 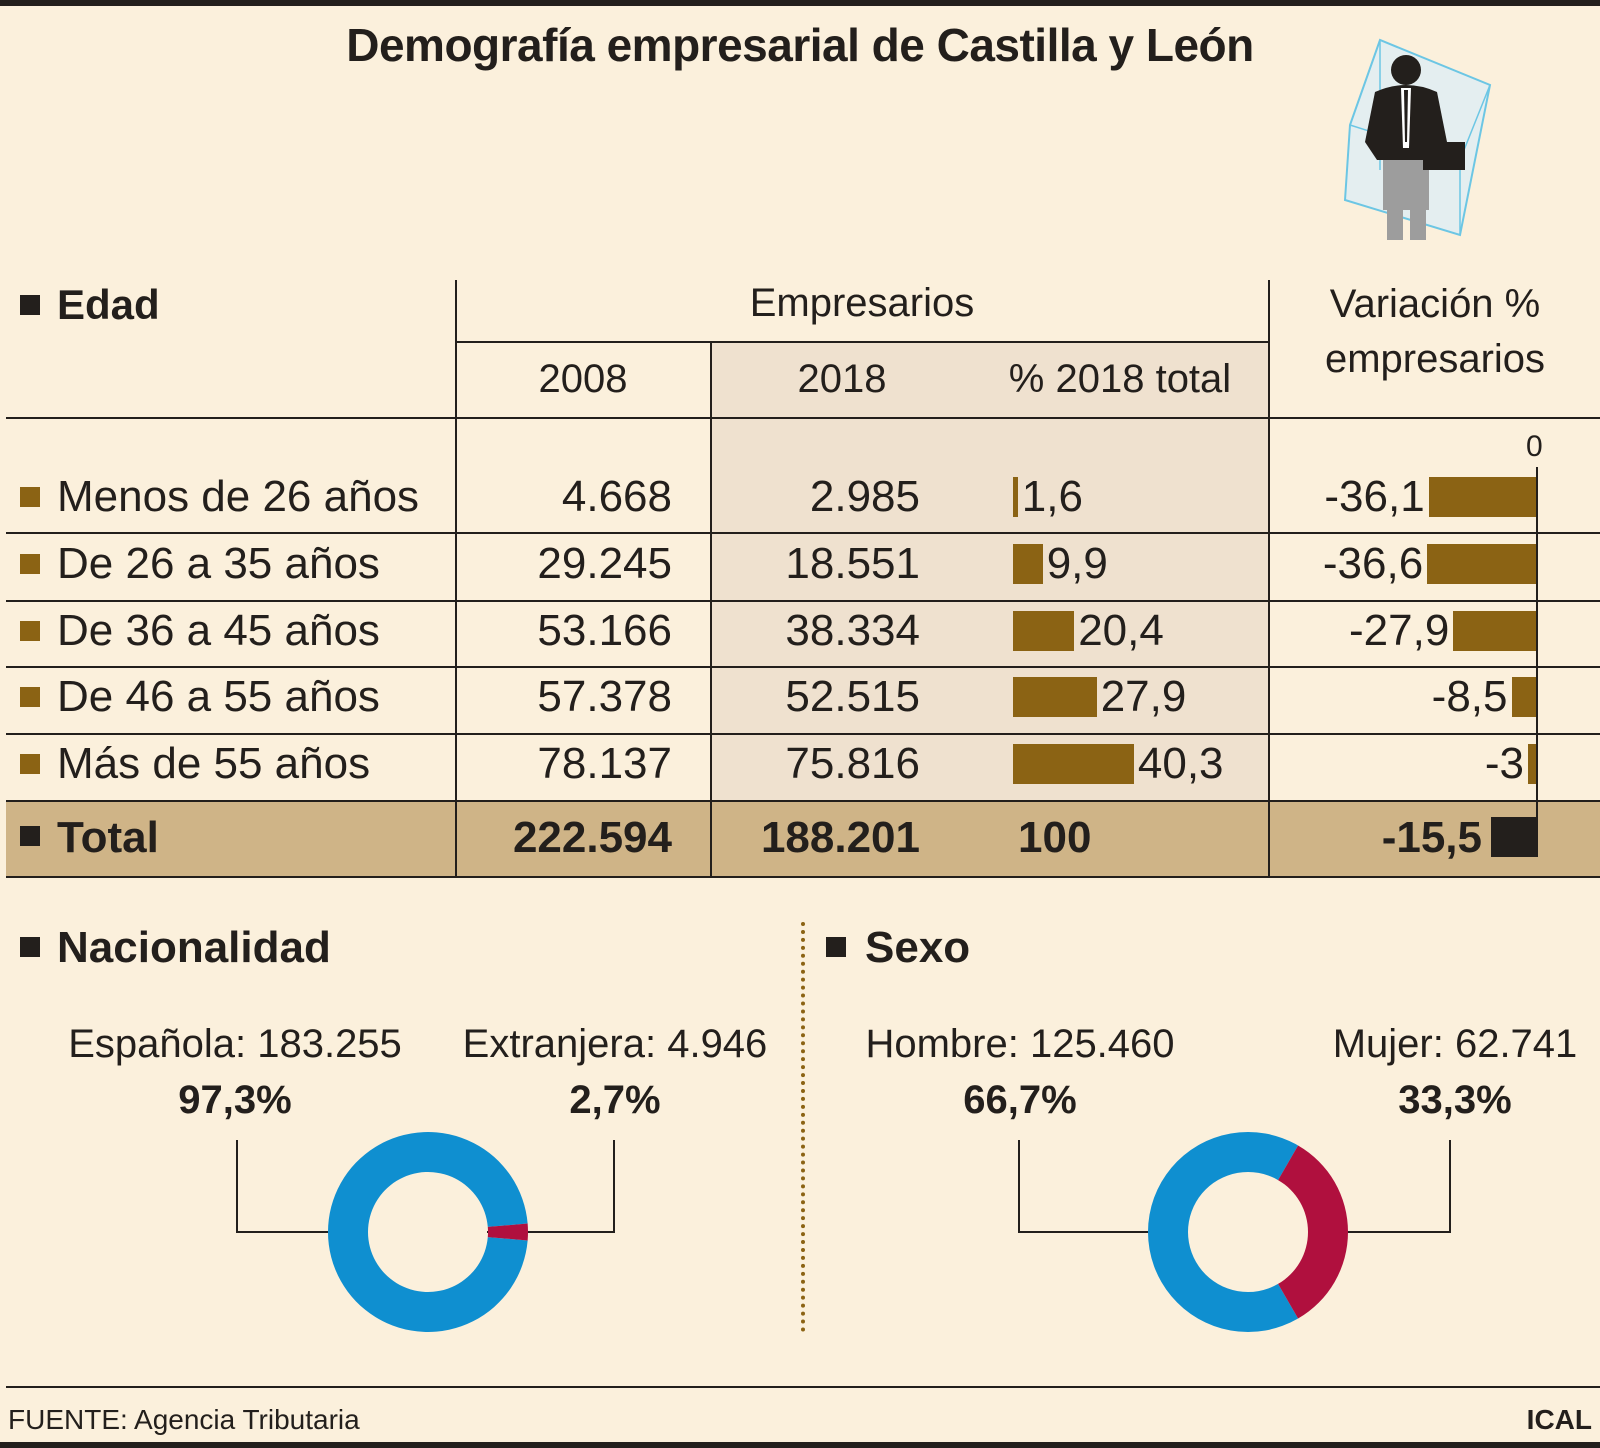 I want to click on total-label: Total, so click(x=108, y=837).